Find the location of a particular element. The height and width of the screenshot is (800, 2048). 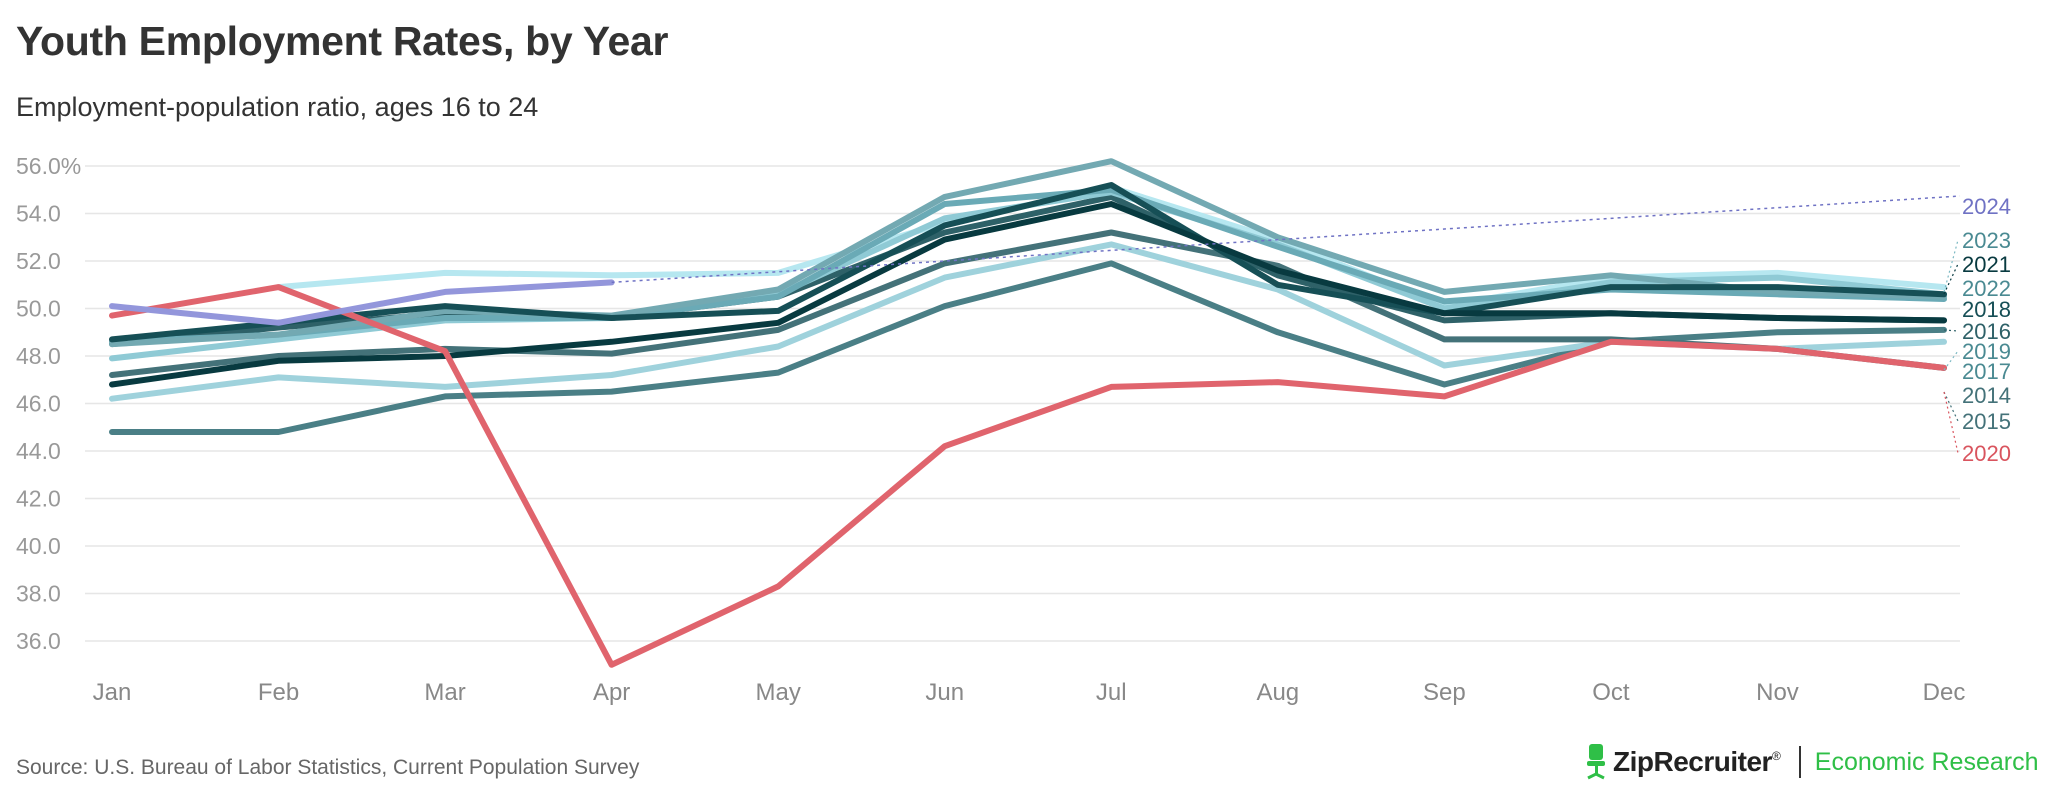

brand-separator is located at coordinates (1799, 762).